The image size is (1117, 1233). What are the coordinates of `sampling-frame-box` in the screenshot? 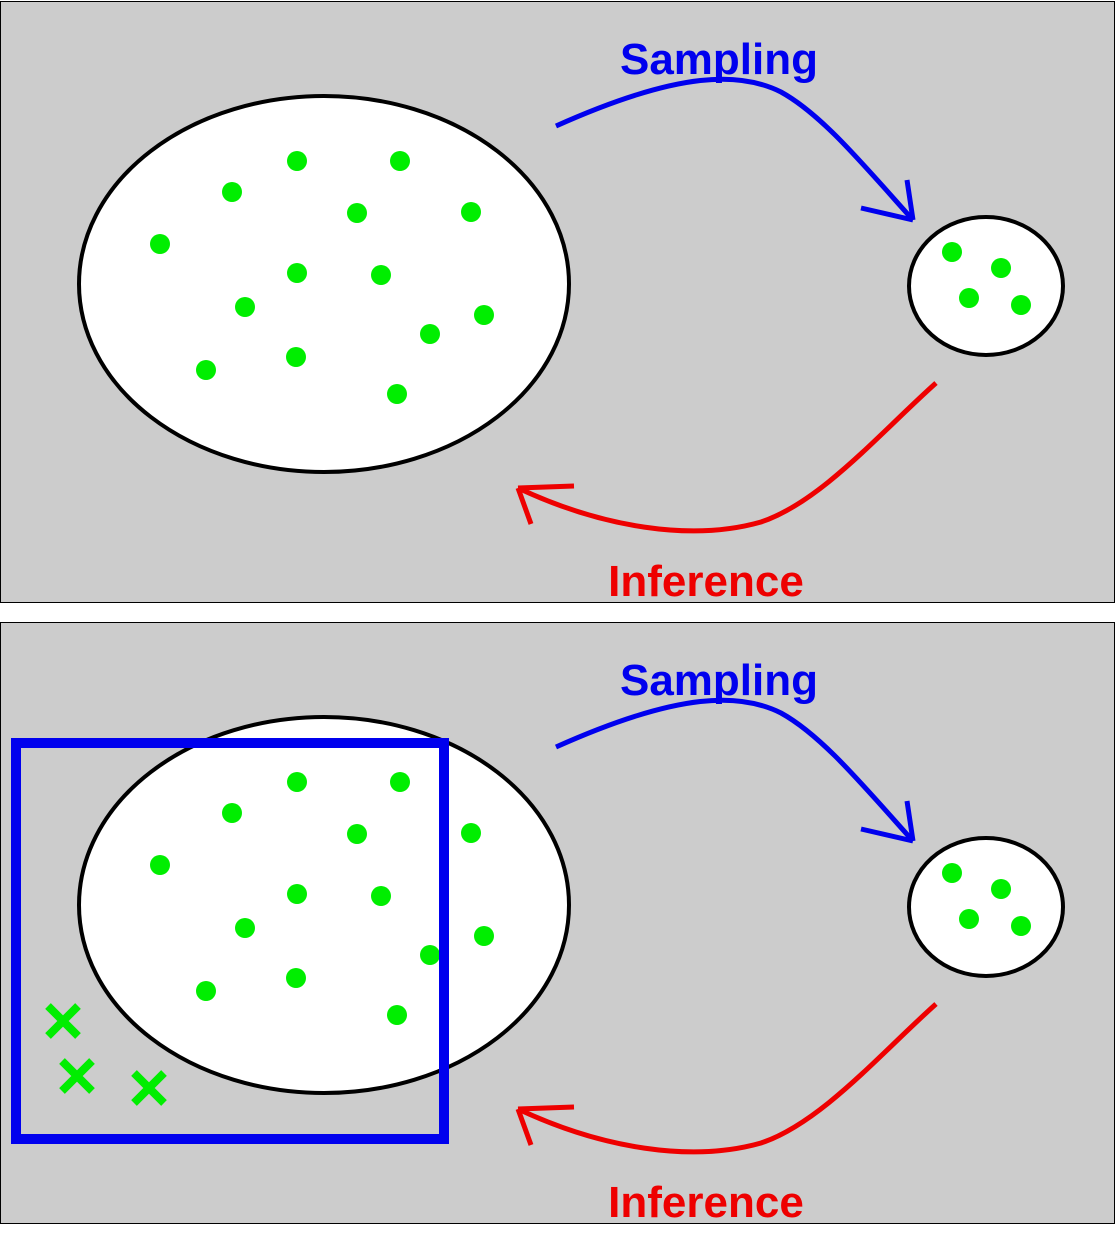 It's located at (230, 941).